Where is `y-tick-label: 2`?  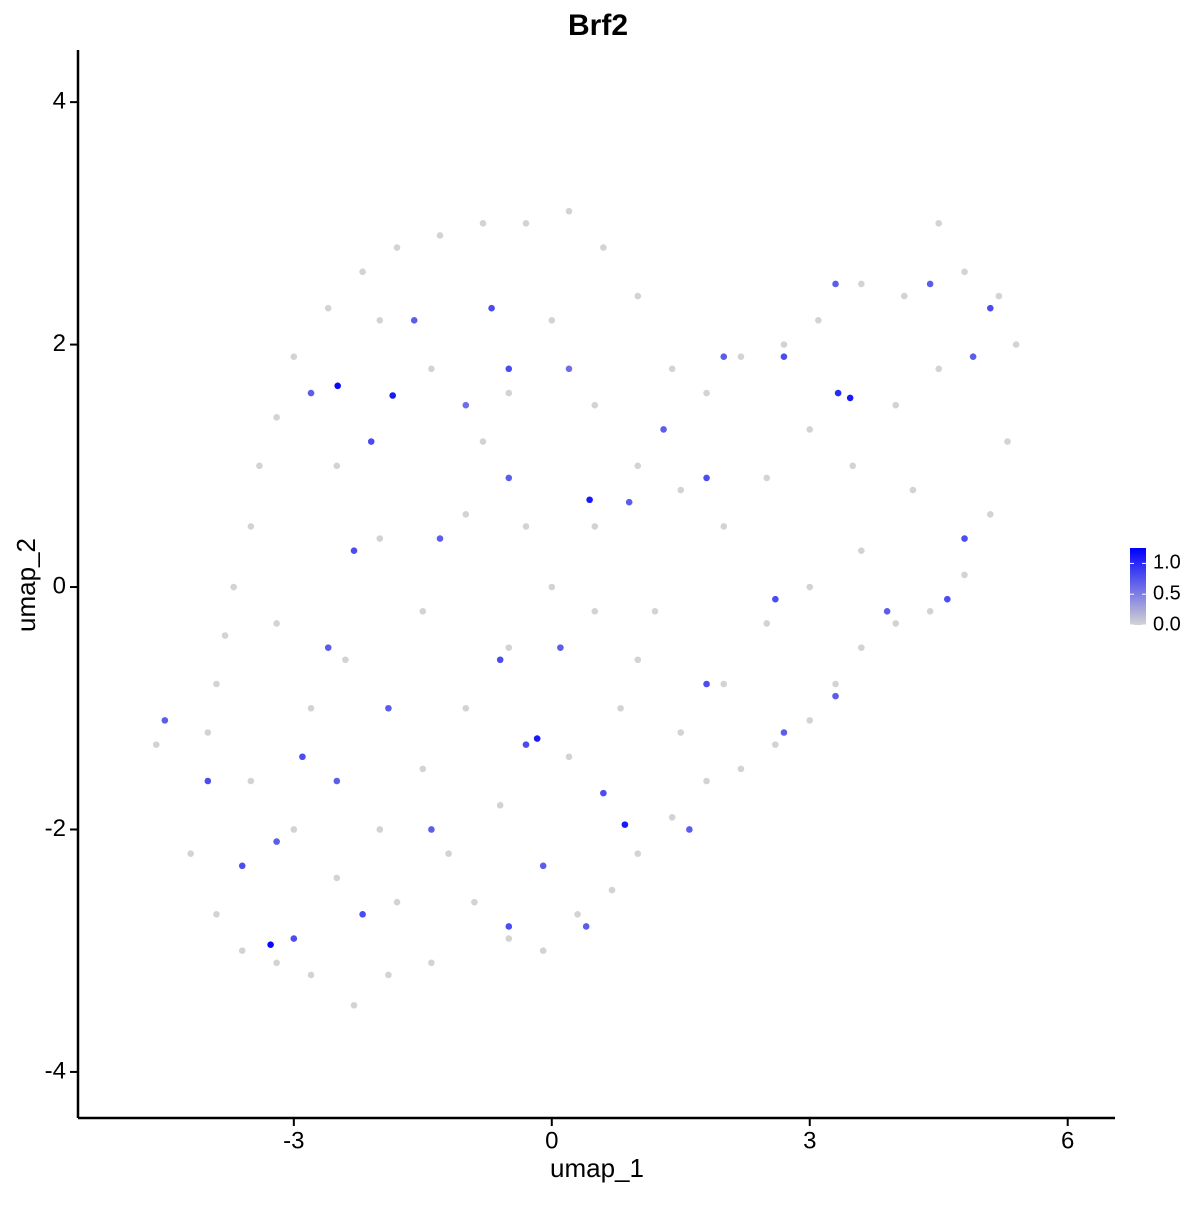
y-tick-label: 2 is located at coordinates (59, 343).